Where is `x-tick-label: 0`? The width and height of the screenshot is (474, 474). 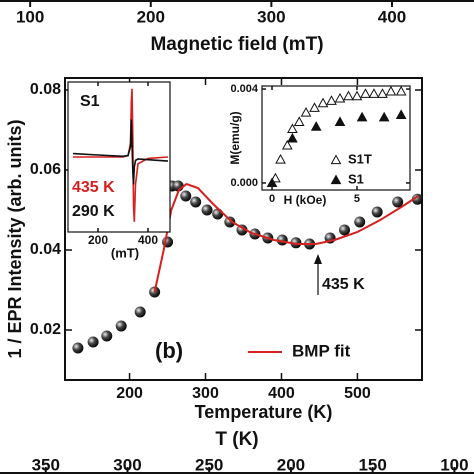
x-tick-label: 0 is located at coordinates (272, 199).